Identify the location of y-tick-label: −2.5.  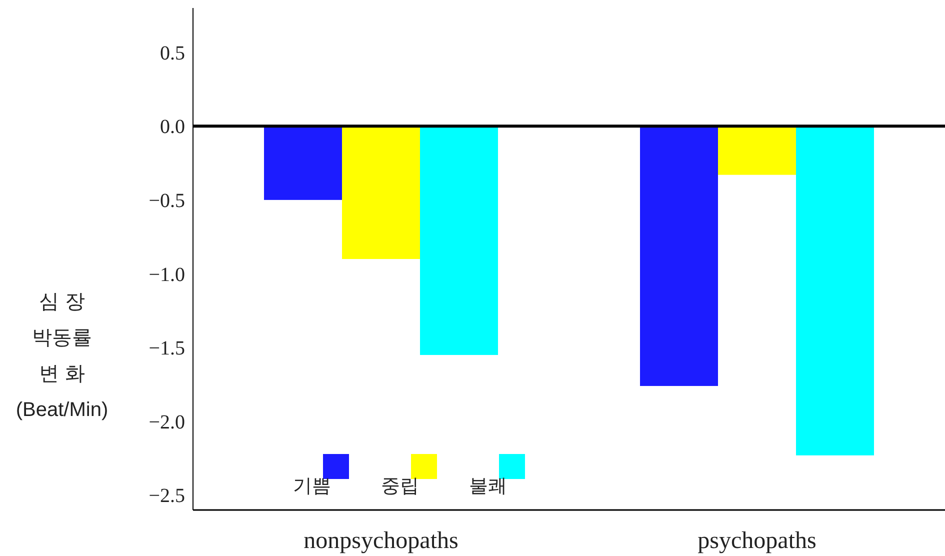
(166, 496).